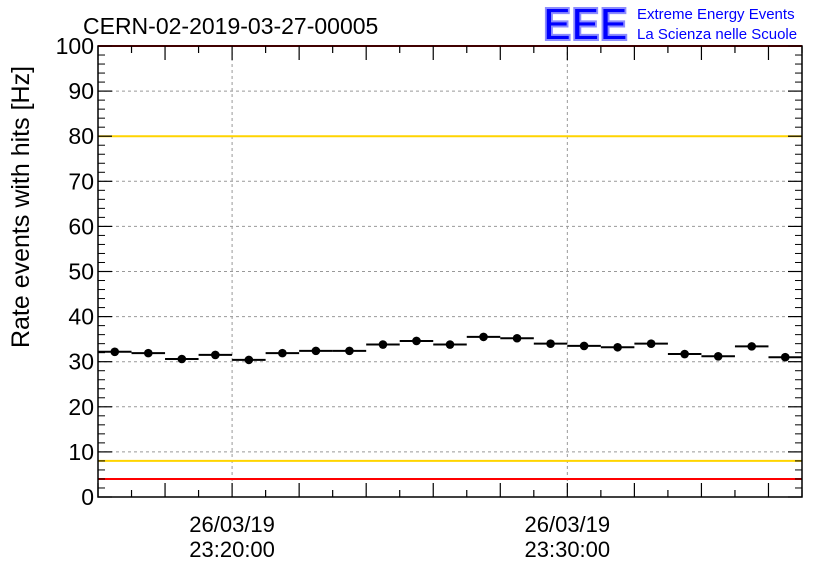  I want to click on y-tick-label: 50, so click(81, 272).